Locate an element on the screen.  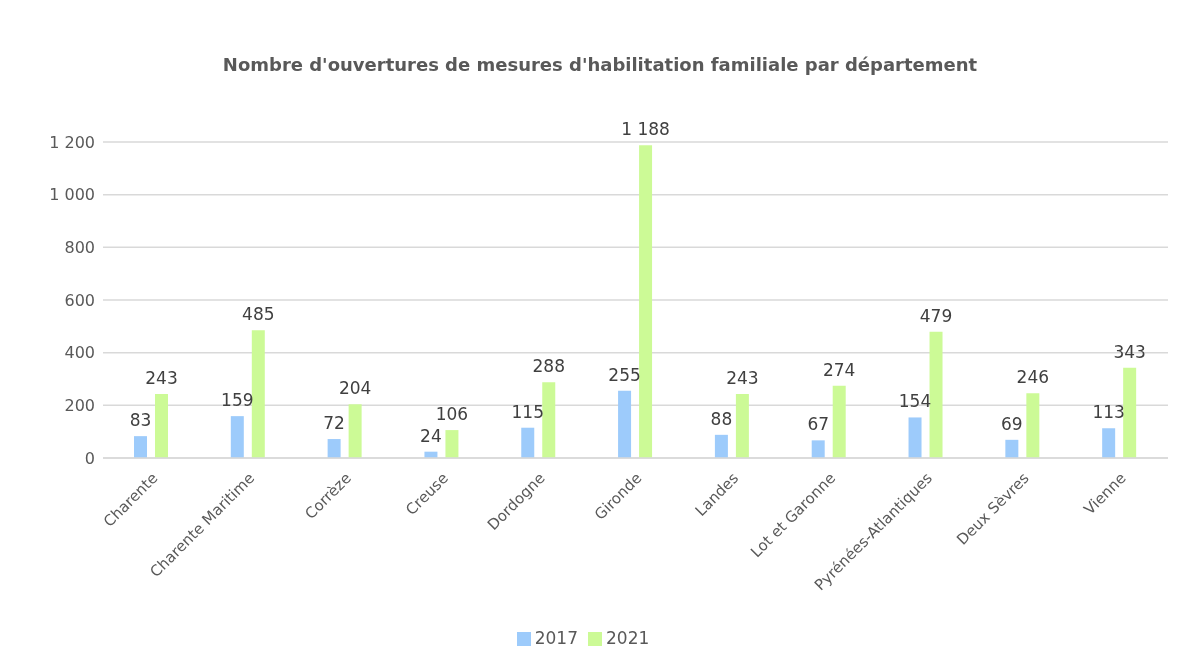
chart-title: Nombre d'ouvertures de mesures d'habilitation familiale par département is located at coordinates (600, 64).